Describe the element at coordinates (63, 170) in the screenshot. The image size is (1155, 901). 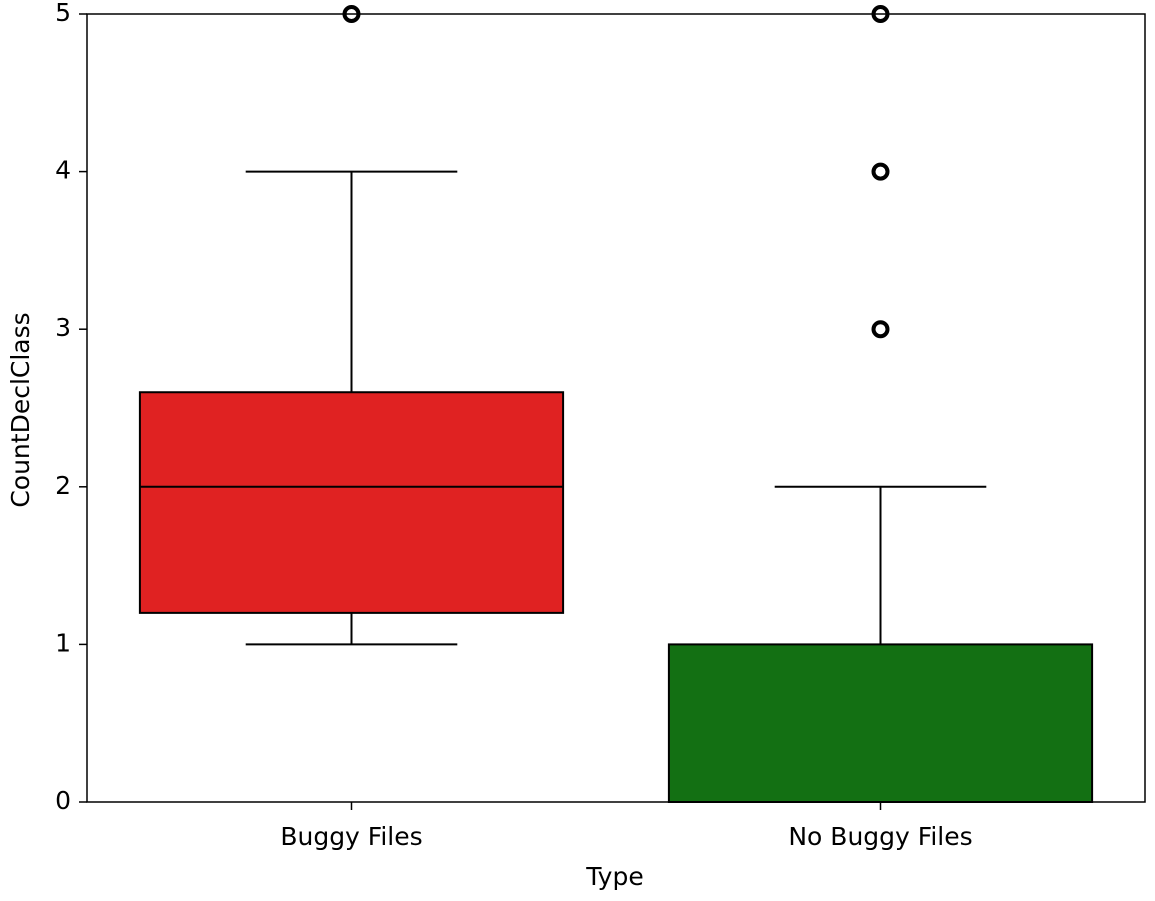
I see `y-tick-label: 4` at that location.